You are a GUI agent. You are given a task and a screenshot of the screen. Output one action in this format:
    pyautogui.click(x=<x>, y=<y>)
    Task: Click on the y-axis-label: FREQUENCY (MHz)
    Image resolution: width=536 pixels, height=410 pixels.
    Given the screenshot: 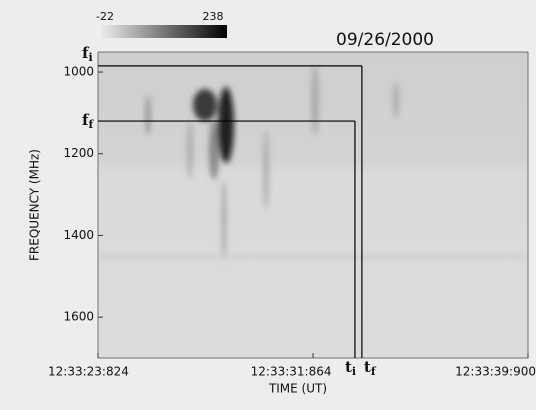 What is the action you would take?
    pyautogui.click(x=35, y=205)
    